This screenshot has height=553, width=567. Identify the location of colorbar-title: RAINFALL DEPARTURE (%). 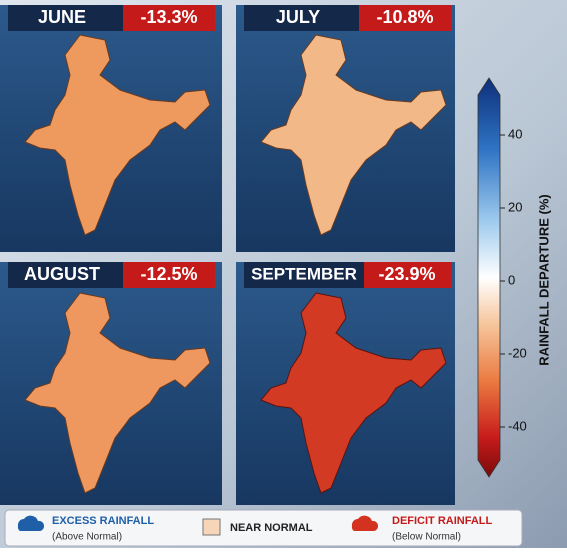
(543, 279).